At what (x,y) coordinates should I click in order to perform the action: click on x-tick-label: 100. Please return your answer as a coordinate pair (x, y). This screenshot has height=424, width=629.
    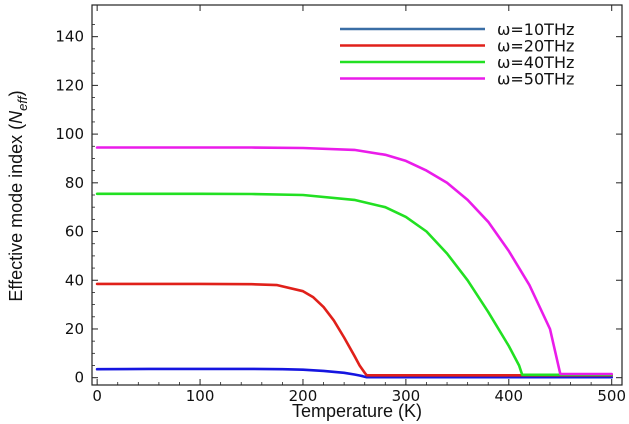
    Looking at the image, I should click on (200, 396).